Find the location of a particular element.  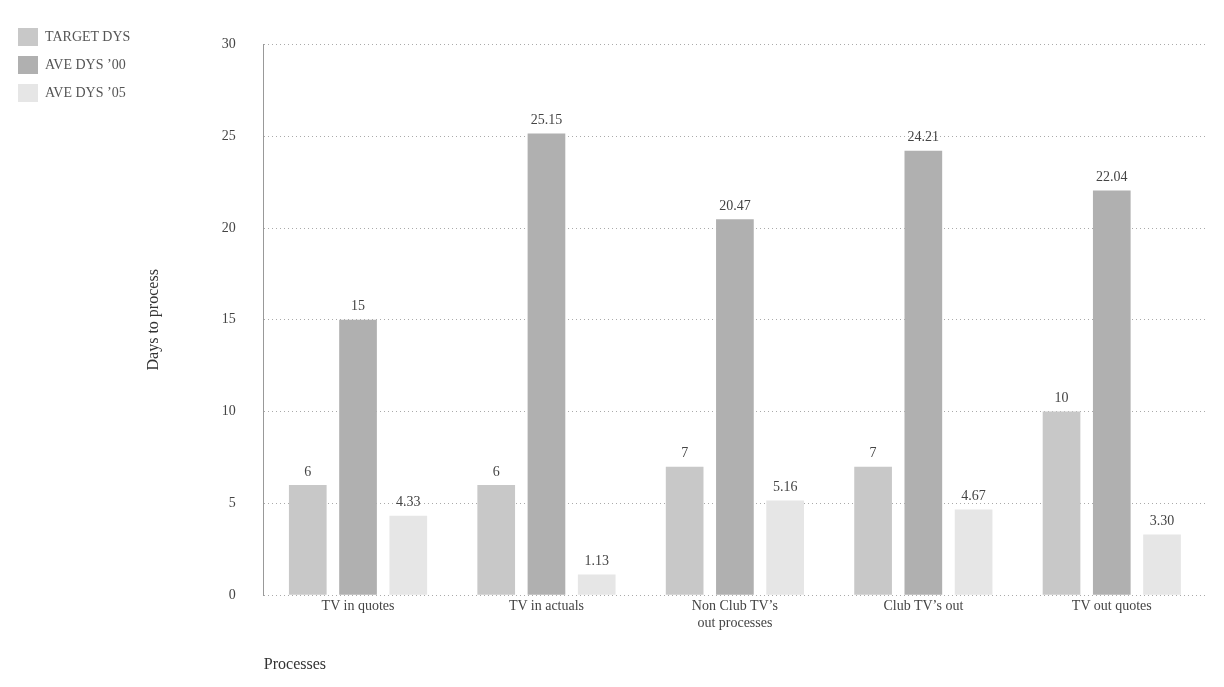

legend-label: AVE DYS ’05 is located at coordinates (85, 92).